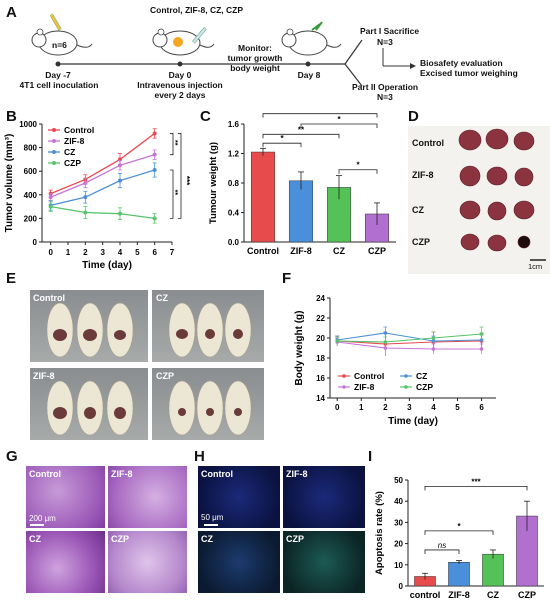 The image size is (550, 606). What do you see at coordinates (45, 474) in the screenshot?
I see `he-label-control: Control` at bounding box center [45, 474].